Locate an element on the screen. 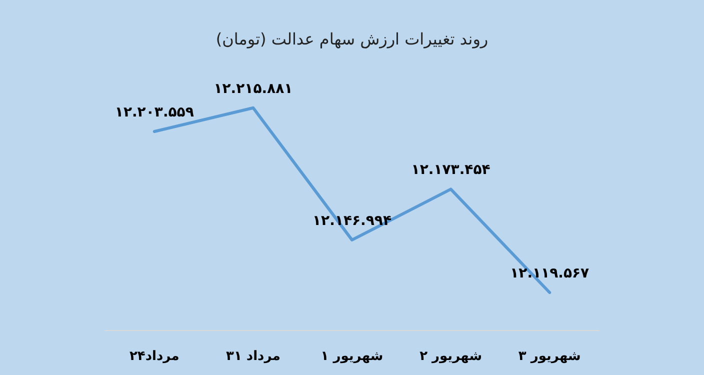 This screenshot has height=375, width=704. x-tick-label: ۲۴مرداد is located at coordinates (154, 356).